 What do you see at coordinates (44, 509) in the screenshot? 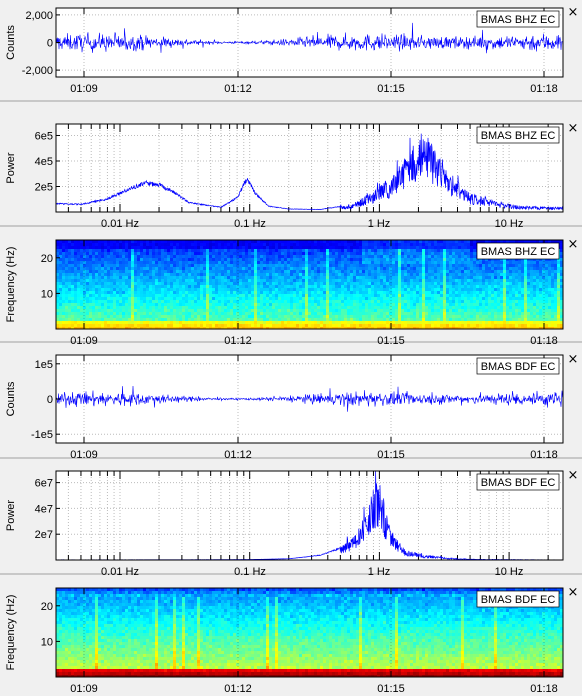
I see `y-tick-label: 4e7` at bounding box center [44, 509].